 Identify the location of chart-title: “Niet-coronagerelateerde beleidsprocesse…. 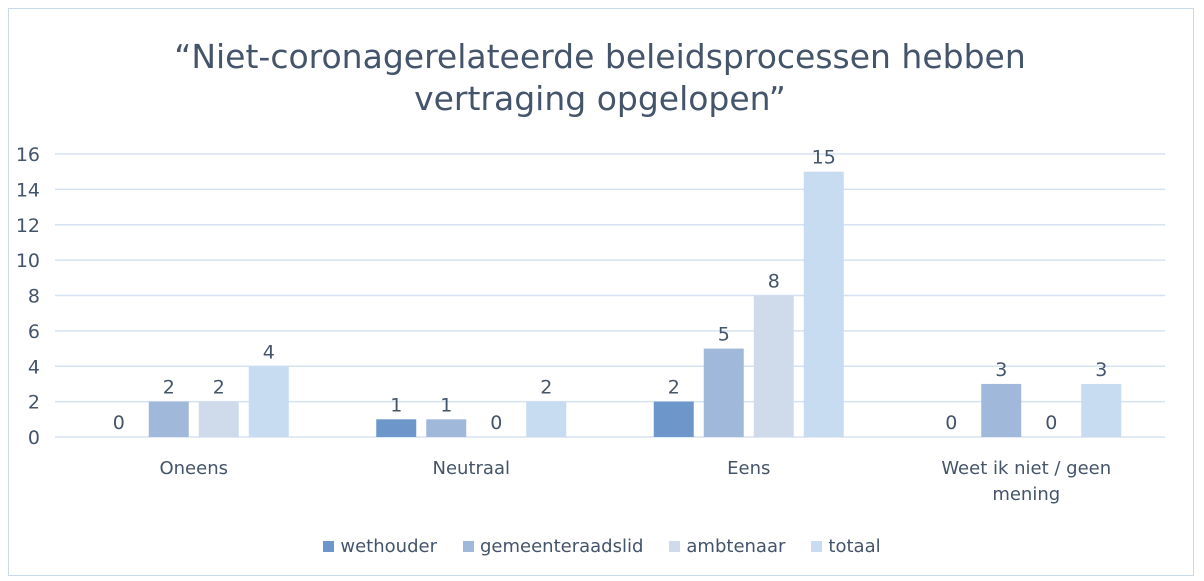
(600, 77).